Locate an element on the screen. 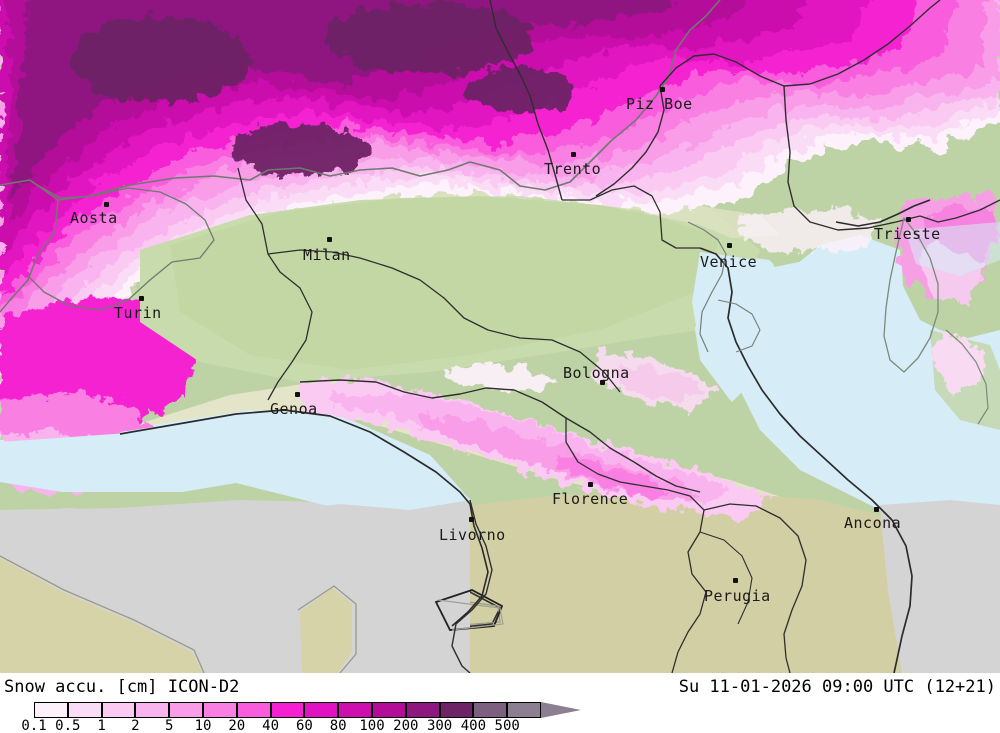 The image size is (1000, 733). colorbar-tick-200: 200 is located at coordinates (406, 725).